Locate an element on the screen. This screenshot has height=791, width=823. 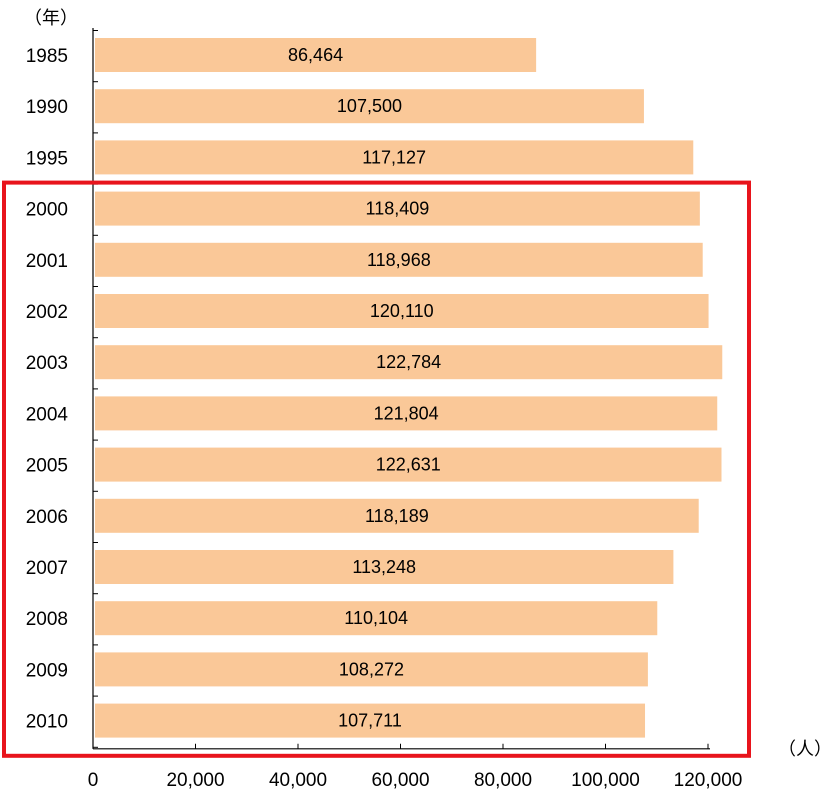
category-label-1995: 1995 is located at coordinates (47, 158).